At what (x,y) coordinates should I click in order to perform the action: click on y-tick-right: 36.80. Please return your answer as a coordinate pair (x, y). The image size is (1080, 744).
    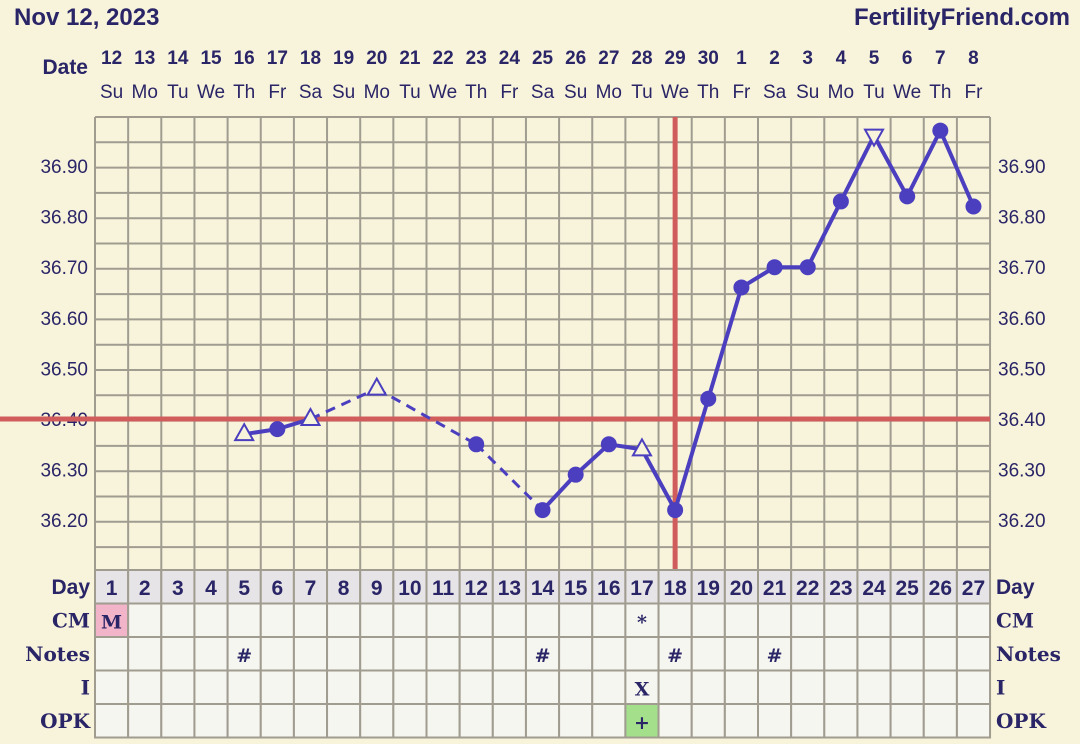
    Looking at the image, I should click on (1022, 218).